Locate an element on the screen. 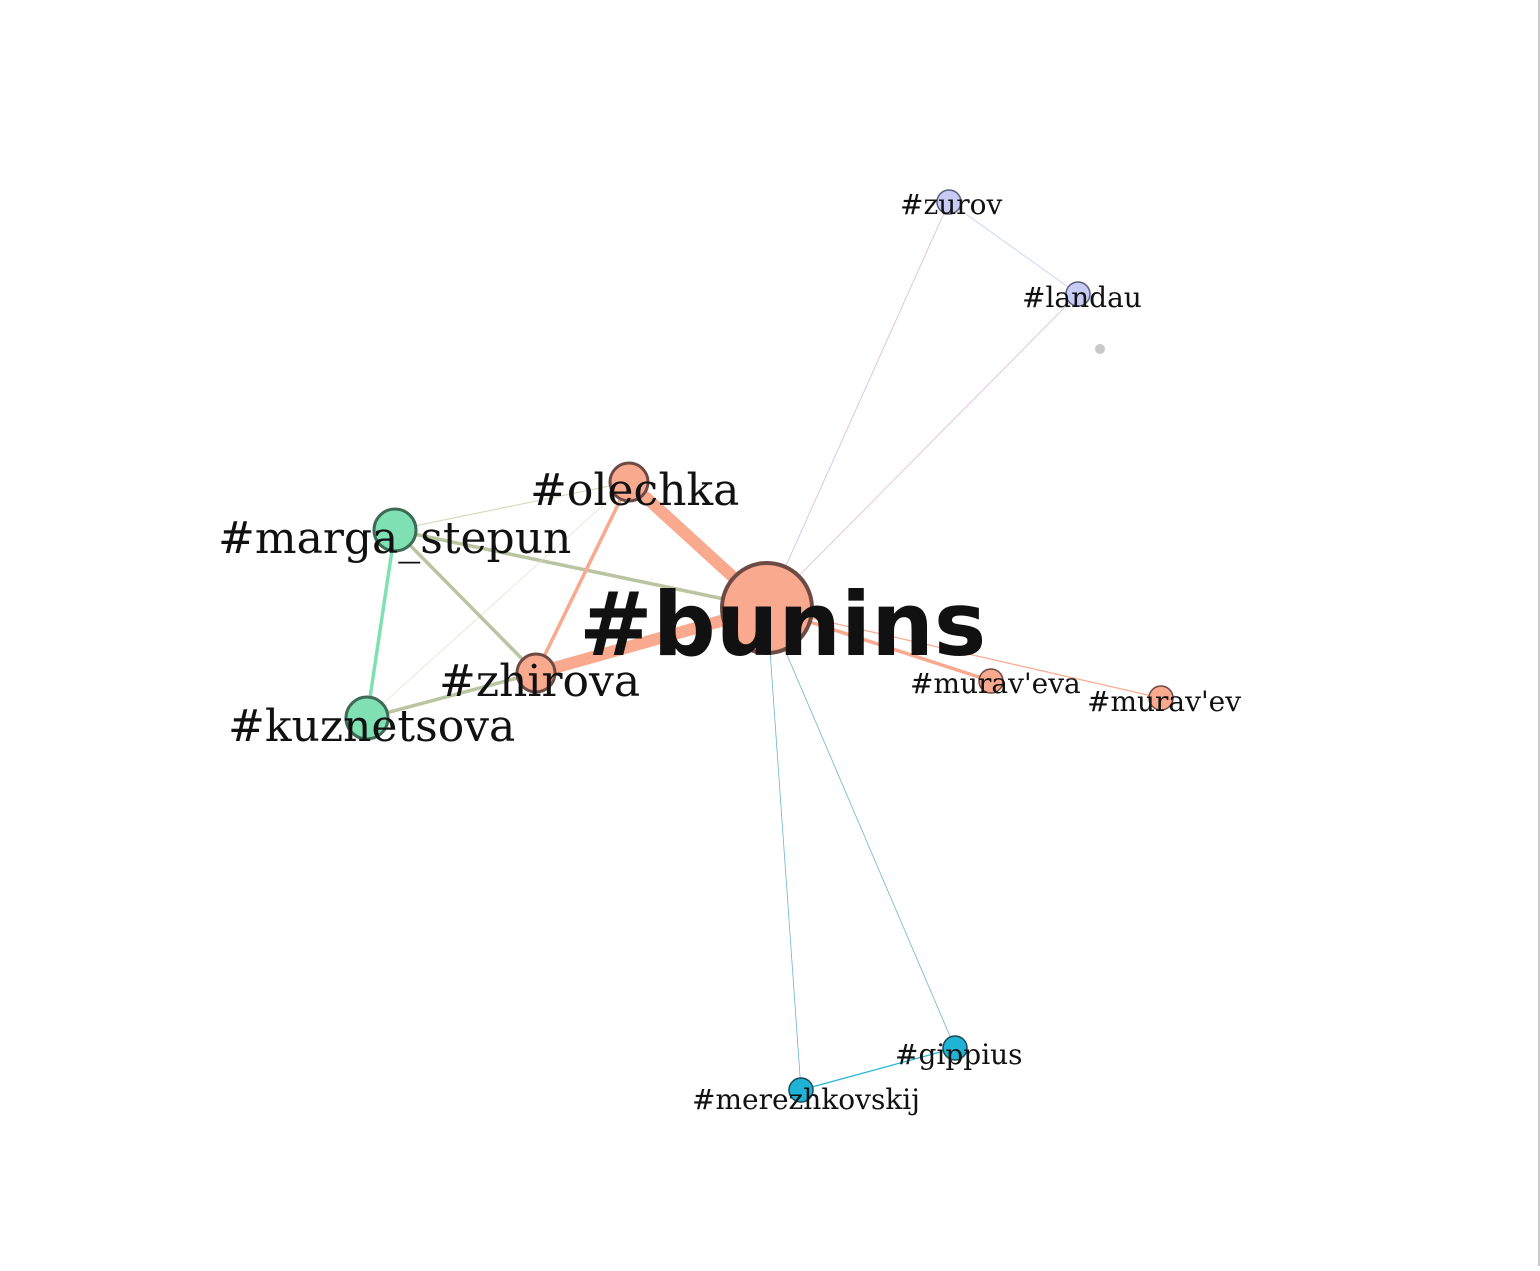 Image resolution: width=1540 pixels, height=1271 pixels. edge-zhirova-kuznetsova is located at coordinates (451, 695).